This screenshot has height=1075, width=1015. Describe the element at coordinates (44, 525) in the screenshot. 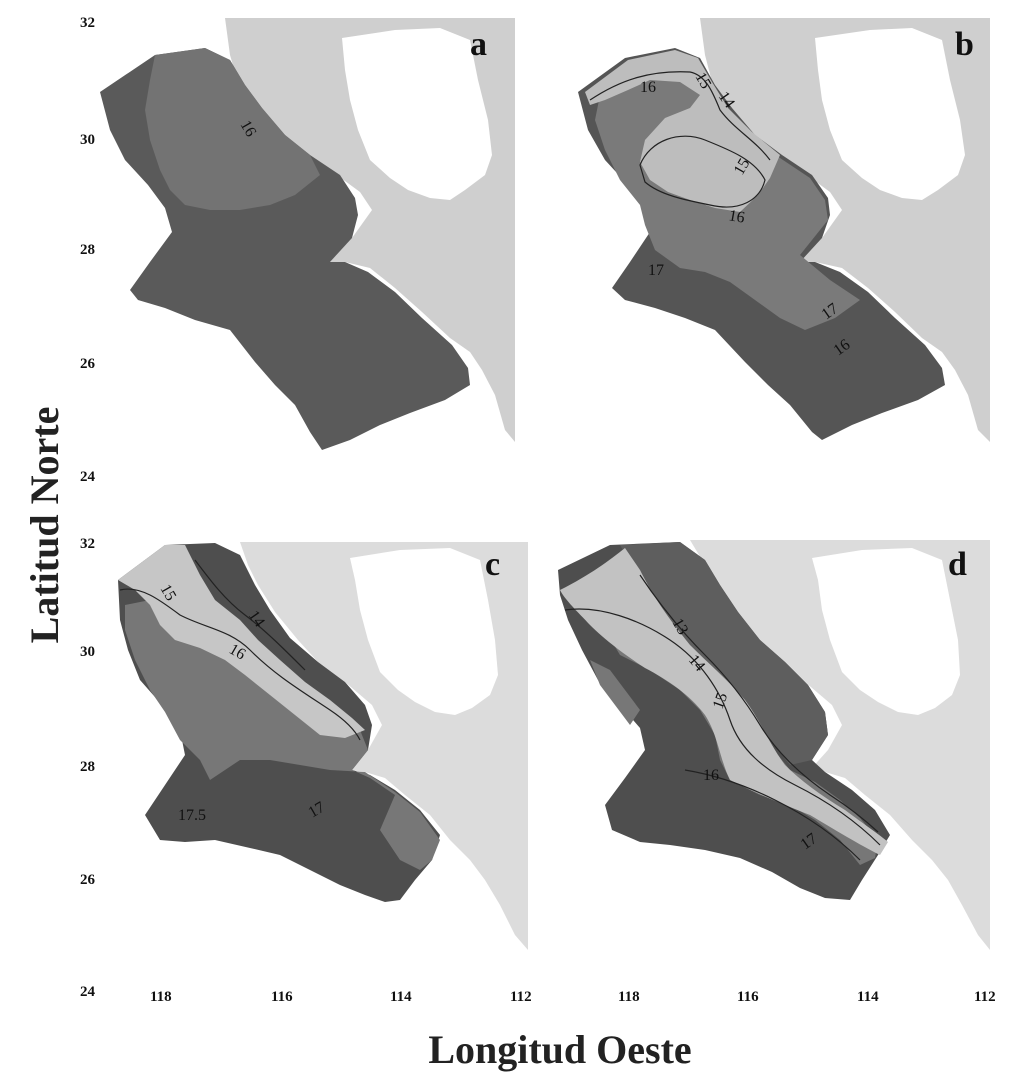

I see `y-axis-title: Latitud Norte` at that location.